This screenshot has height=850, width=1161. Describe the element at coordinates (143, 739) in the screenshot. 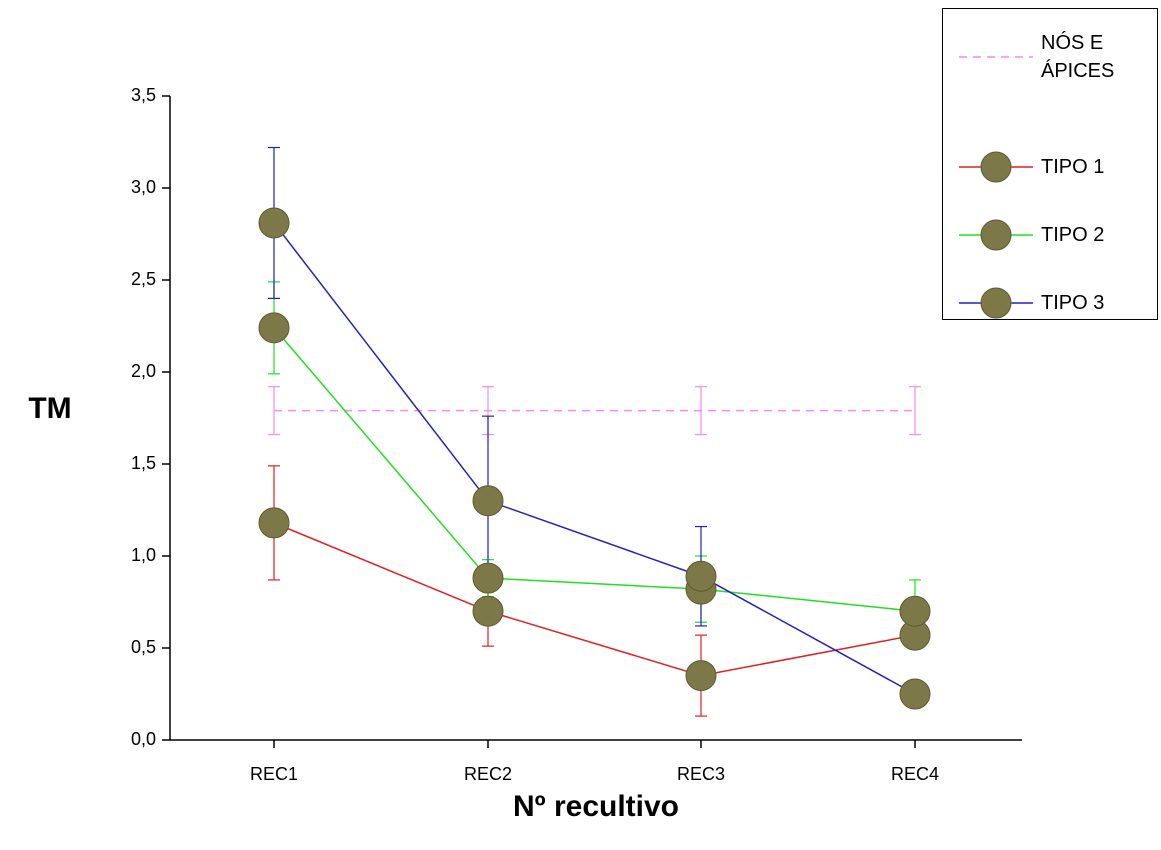

I see `y-tick-label: 0,0` at that location.